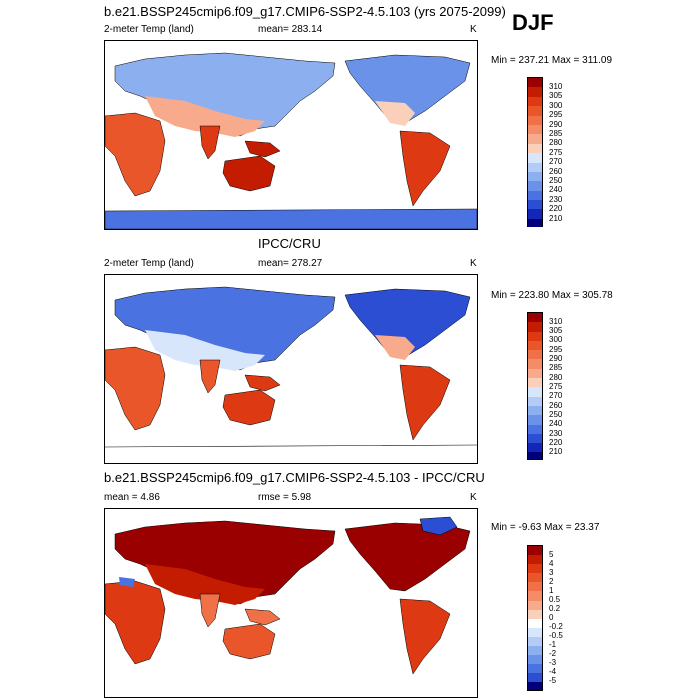 The height and width of the screenshot is (700, 700). I want to click on panel1-minmax: Min = 237.21 Max = 311.09, so click(552, 60).